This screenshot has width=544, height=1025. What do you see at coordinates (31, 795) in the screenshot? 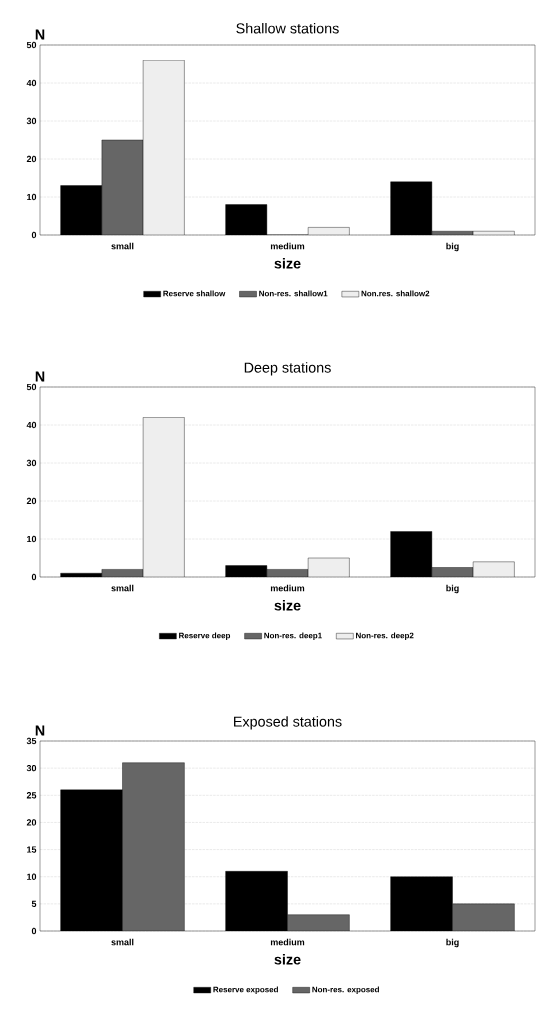
I see `y-tick-label: 25` at bounding box center [31, 795].